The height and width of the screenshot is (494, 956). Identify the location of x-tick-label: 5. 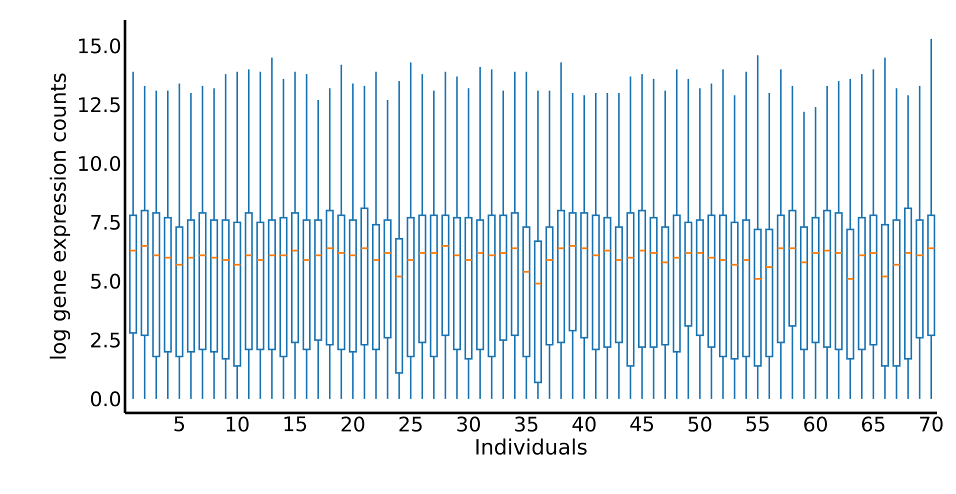
(179, 424).